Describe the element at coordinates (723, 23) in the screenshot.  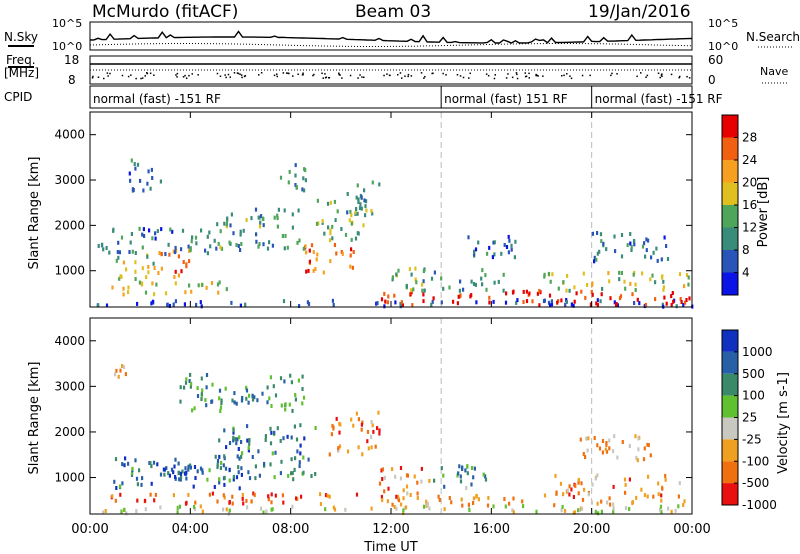
I see `noise-tick-right-top: 10^5` at that location.